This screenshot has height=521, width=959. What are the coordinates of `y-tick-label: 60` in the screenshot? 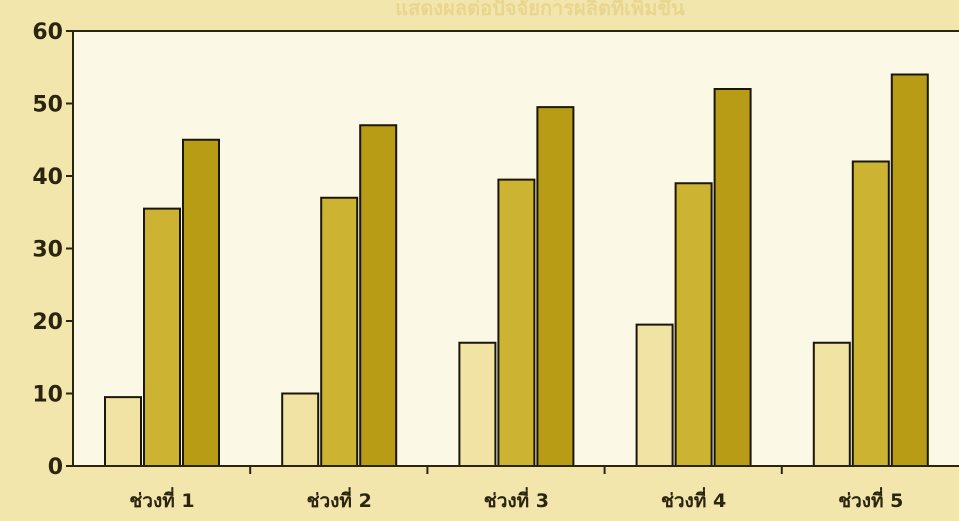 It's located at (47, 32).